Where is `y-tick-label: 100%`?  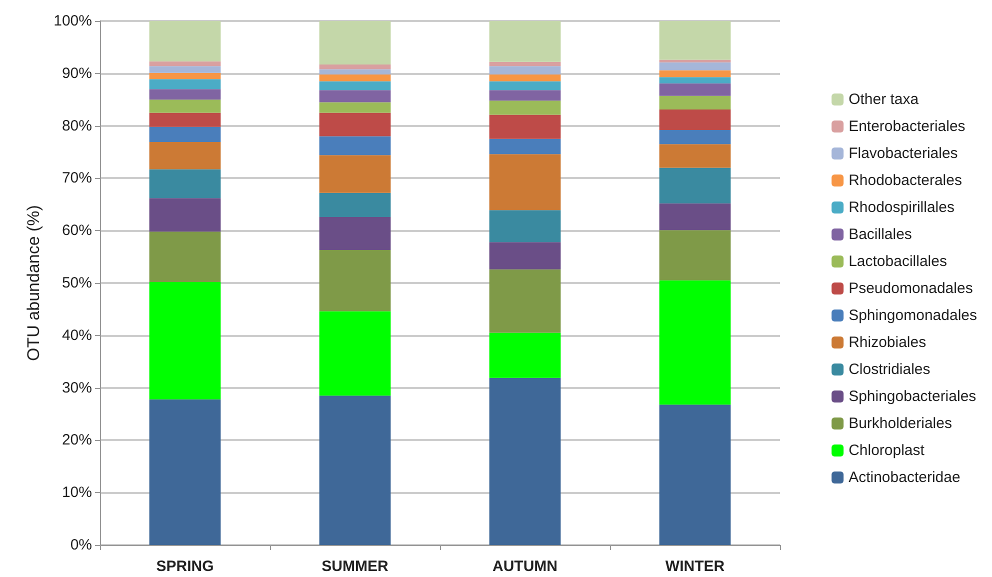
y-tick-label: 100% is located at coordinates (73, 21).